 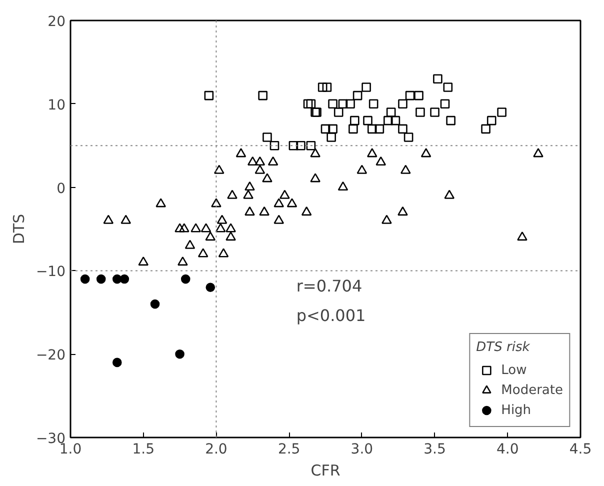 I want to click on x-tick-label: 1.0, so click(x=70, y=450).